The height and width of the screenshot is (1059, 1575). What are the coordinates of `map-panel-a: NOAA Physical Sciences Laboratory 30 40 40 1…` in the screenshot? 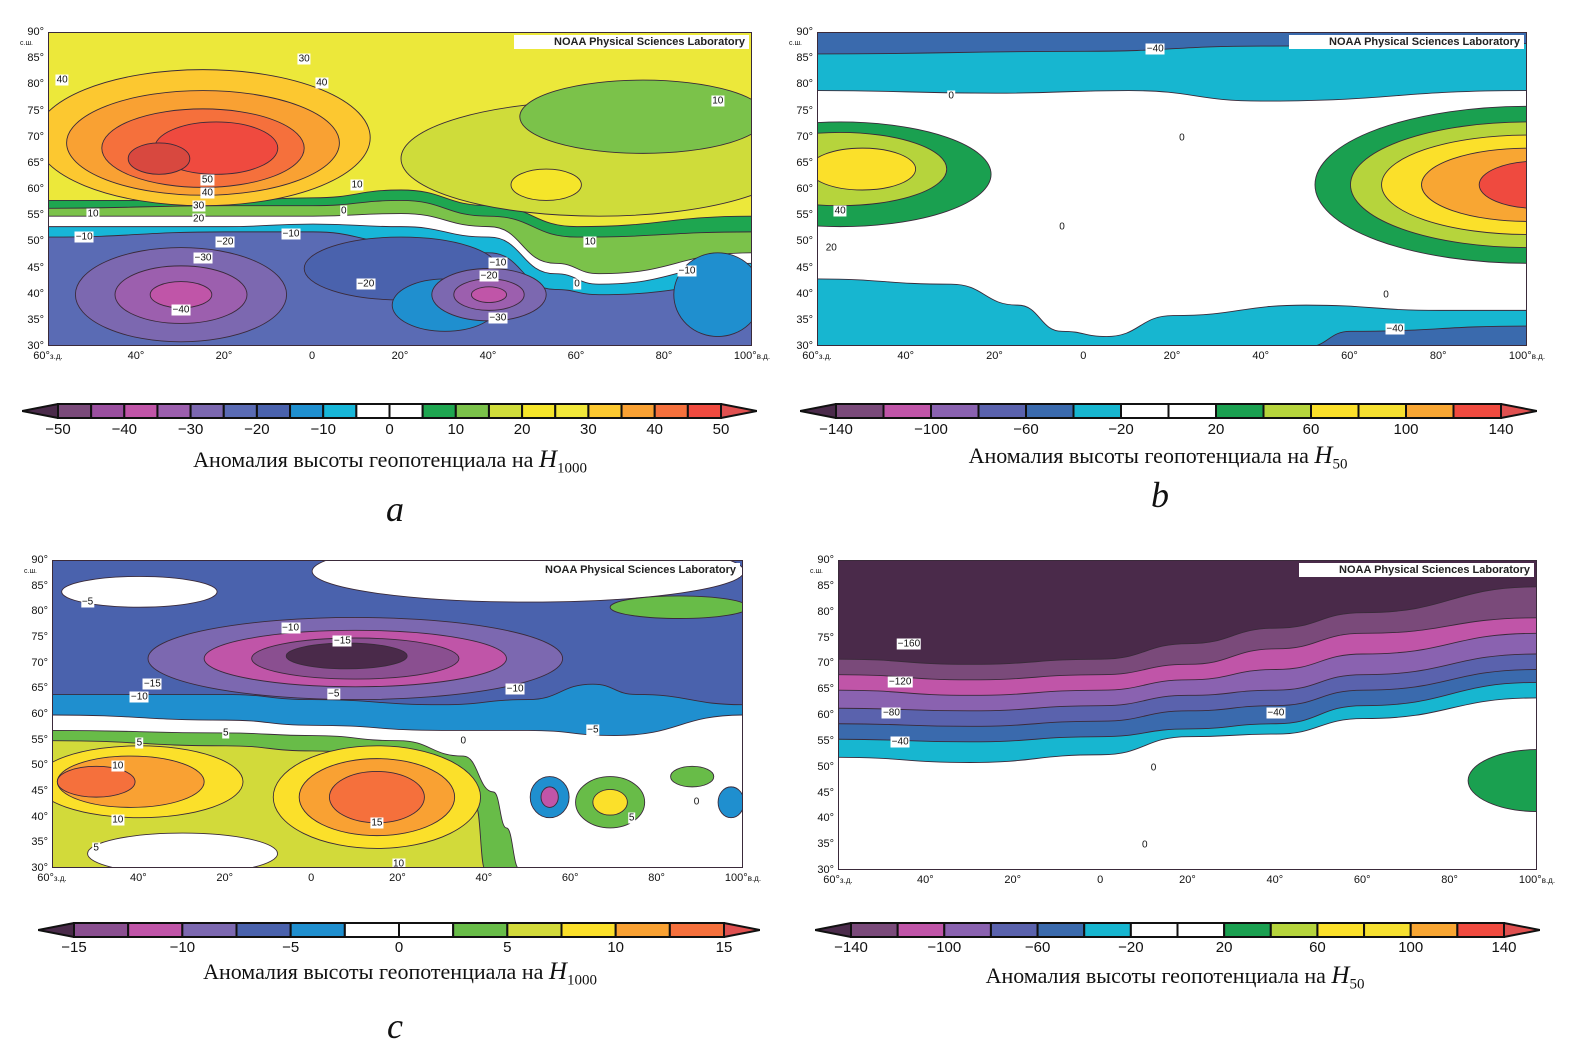 It's located at (400, 189).